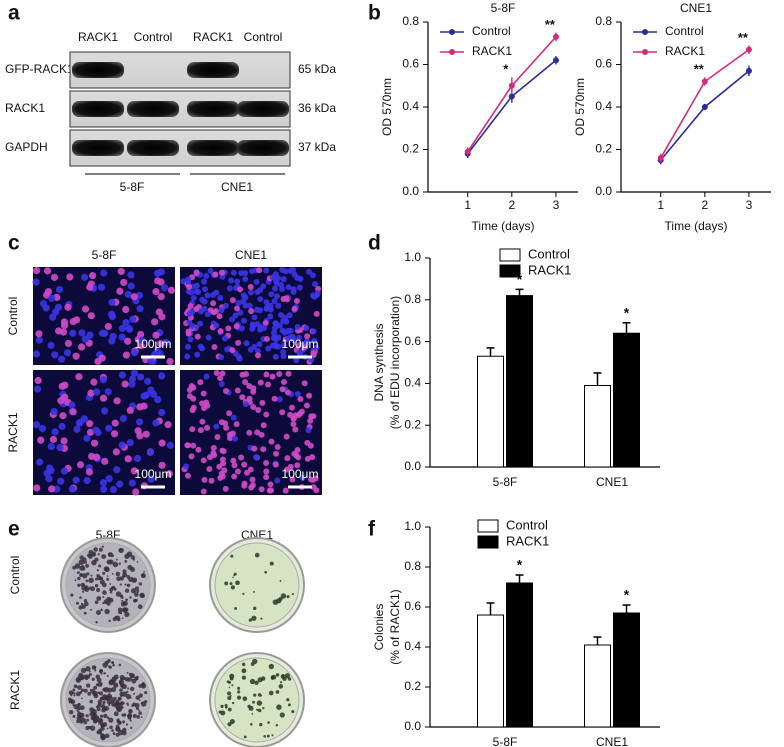 The height and width of the screenshot is (747, 784). What do you see at coordinates (603, 149) in the screenshot?
I see `y-tick-label: 0.2` at bounding box center [603, 149].